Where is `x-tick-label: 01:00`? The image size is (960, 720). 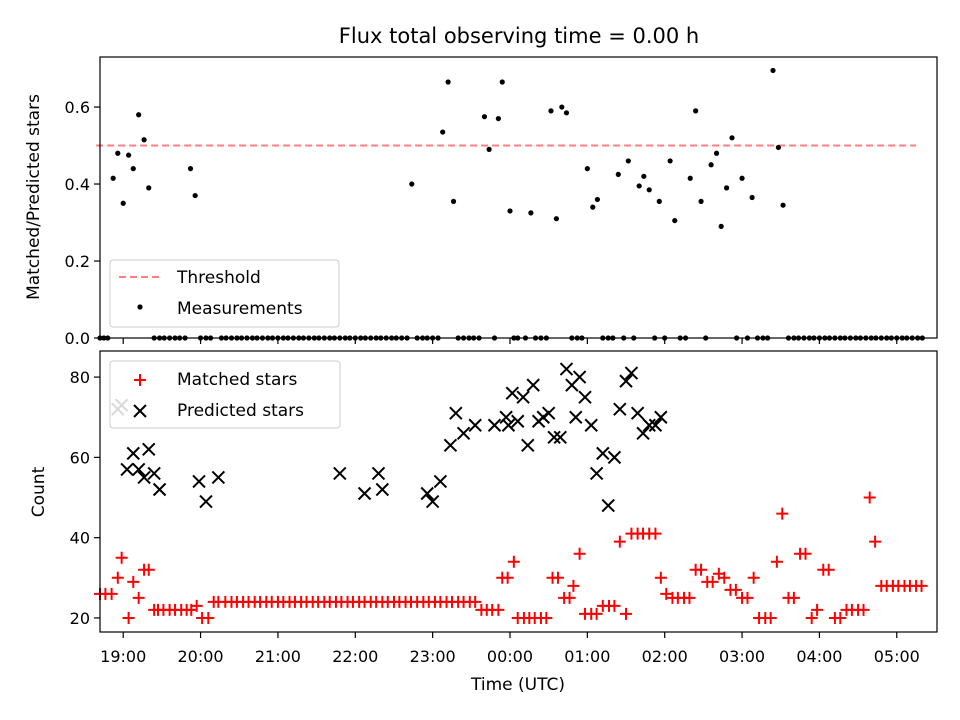 x-tick-label: 01:00 is located at coordinates (587, 656).